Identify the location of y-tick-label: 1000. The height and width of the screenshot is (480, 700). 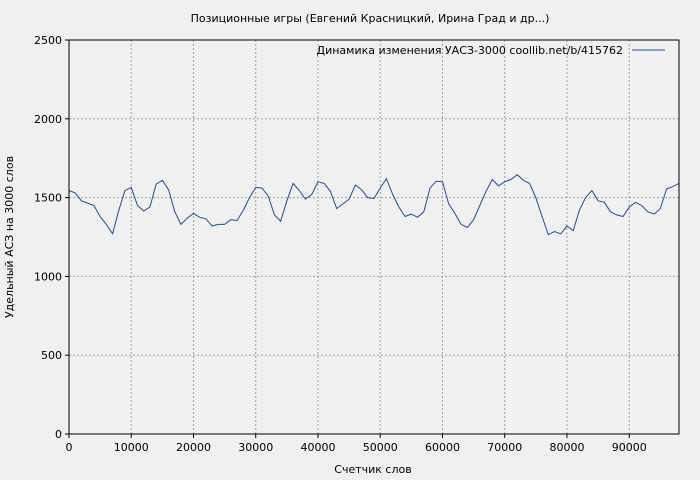
(48, 276).